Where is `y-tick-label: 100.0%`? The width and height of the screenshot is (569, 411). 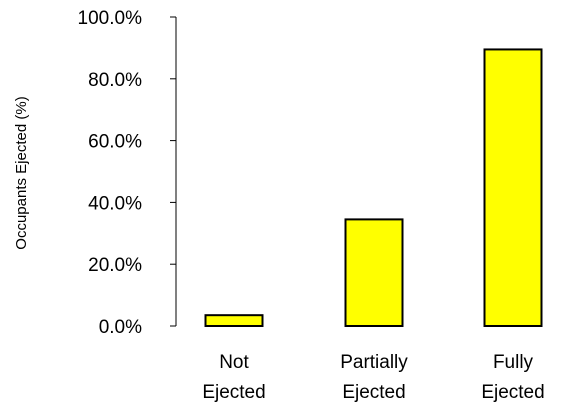 y-tick-label: 100.0% is located at coordinates (110, 18).